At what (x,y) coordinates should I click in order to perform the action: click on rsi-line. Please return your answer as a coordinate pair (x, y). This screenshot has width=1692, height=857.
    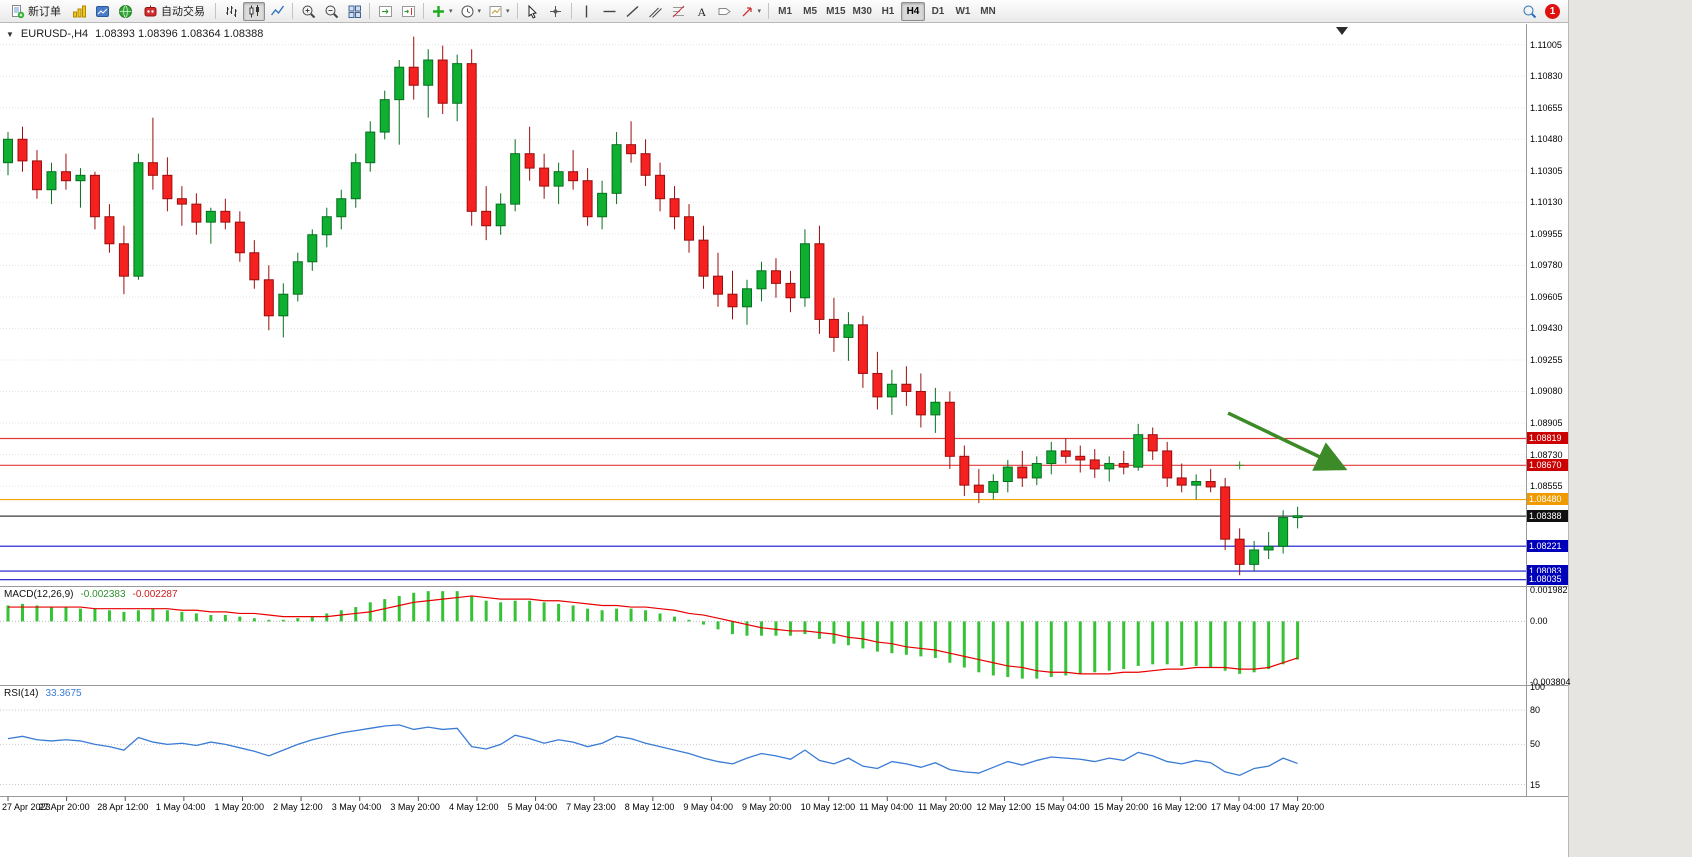
    Looking at the image, I should click on (652, 750).